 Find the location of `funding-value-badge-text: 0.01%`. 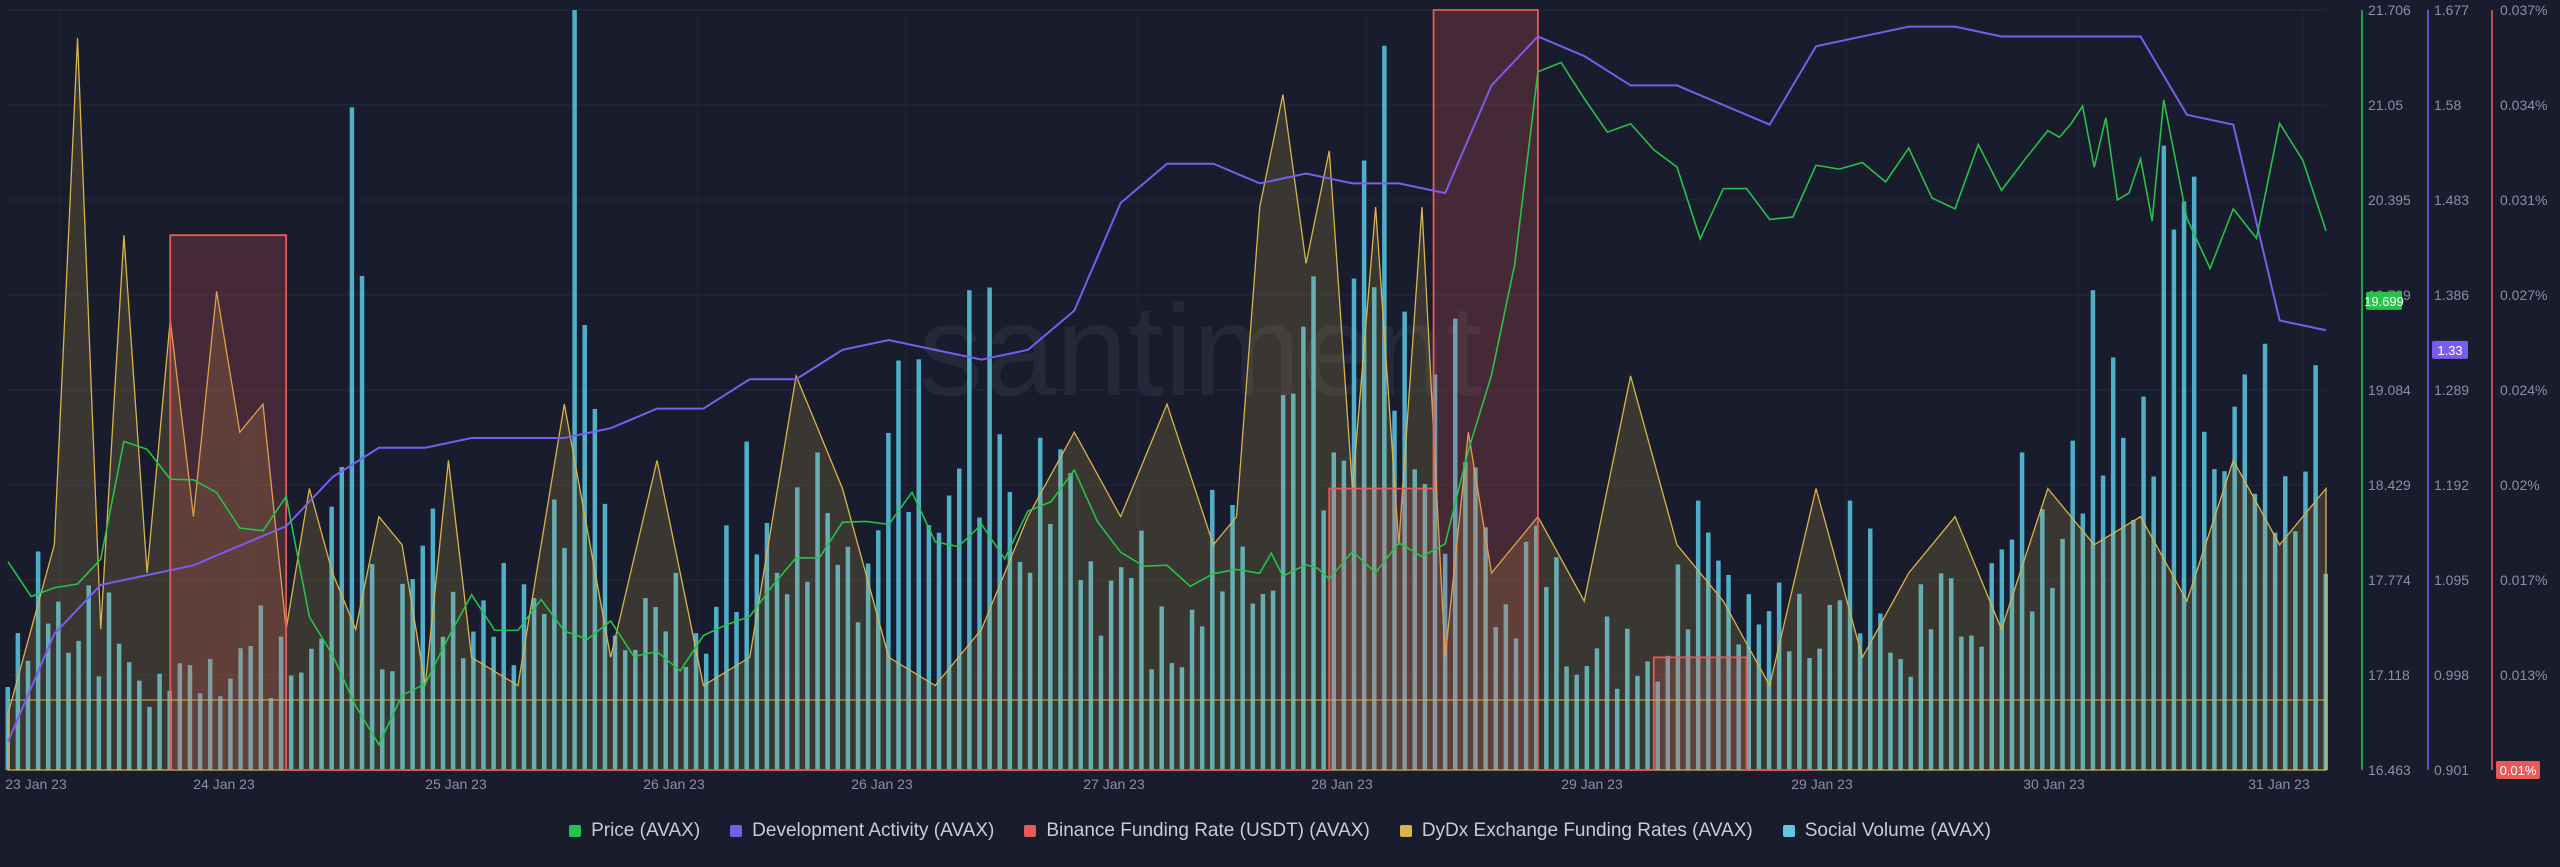

funding-value-badge-text: 0.01% is located at coordinates (2518, 770).